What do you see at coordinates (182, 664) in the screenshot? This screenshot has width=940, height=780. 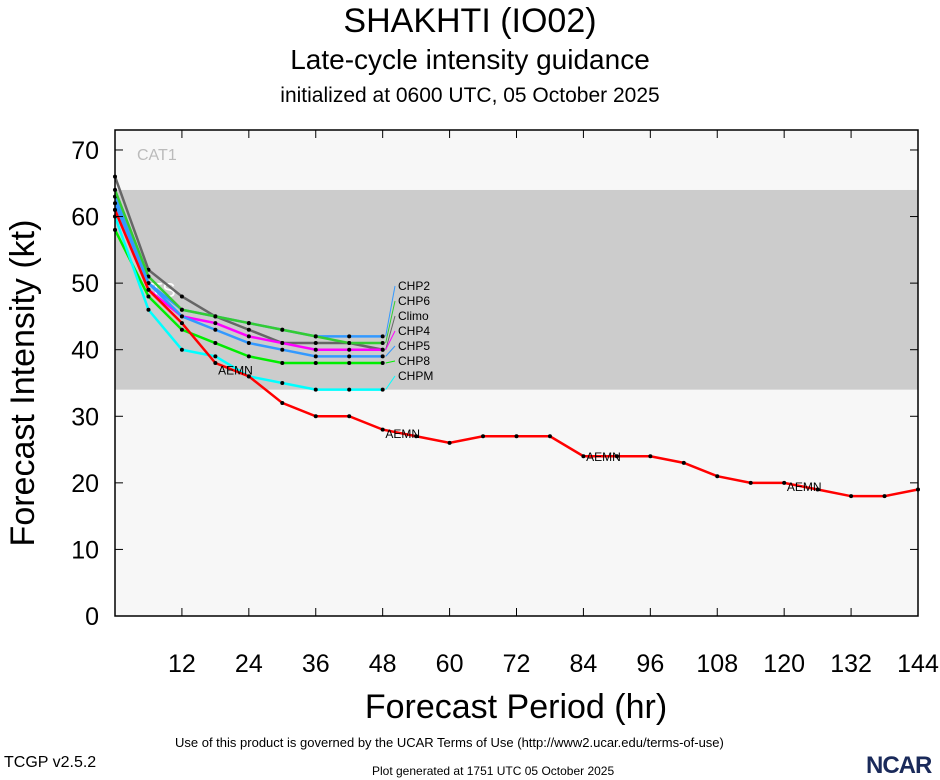 I see `x-tick-label: 12` at bounding box center [182, 664].